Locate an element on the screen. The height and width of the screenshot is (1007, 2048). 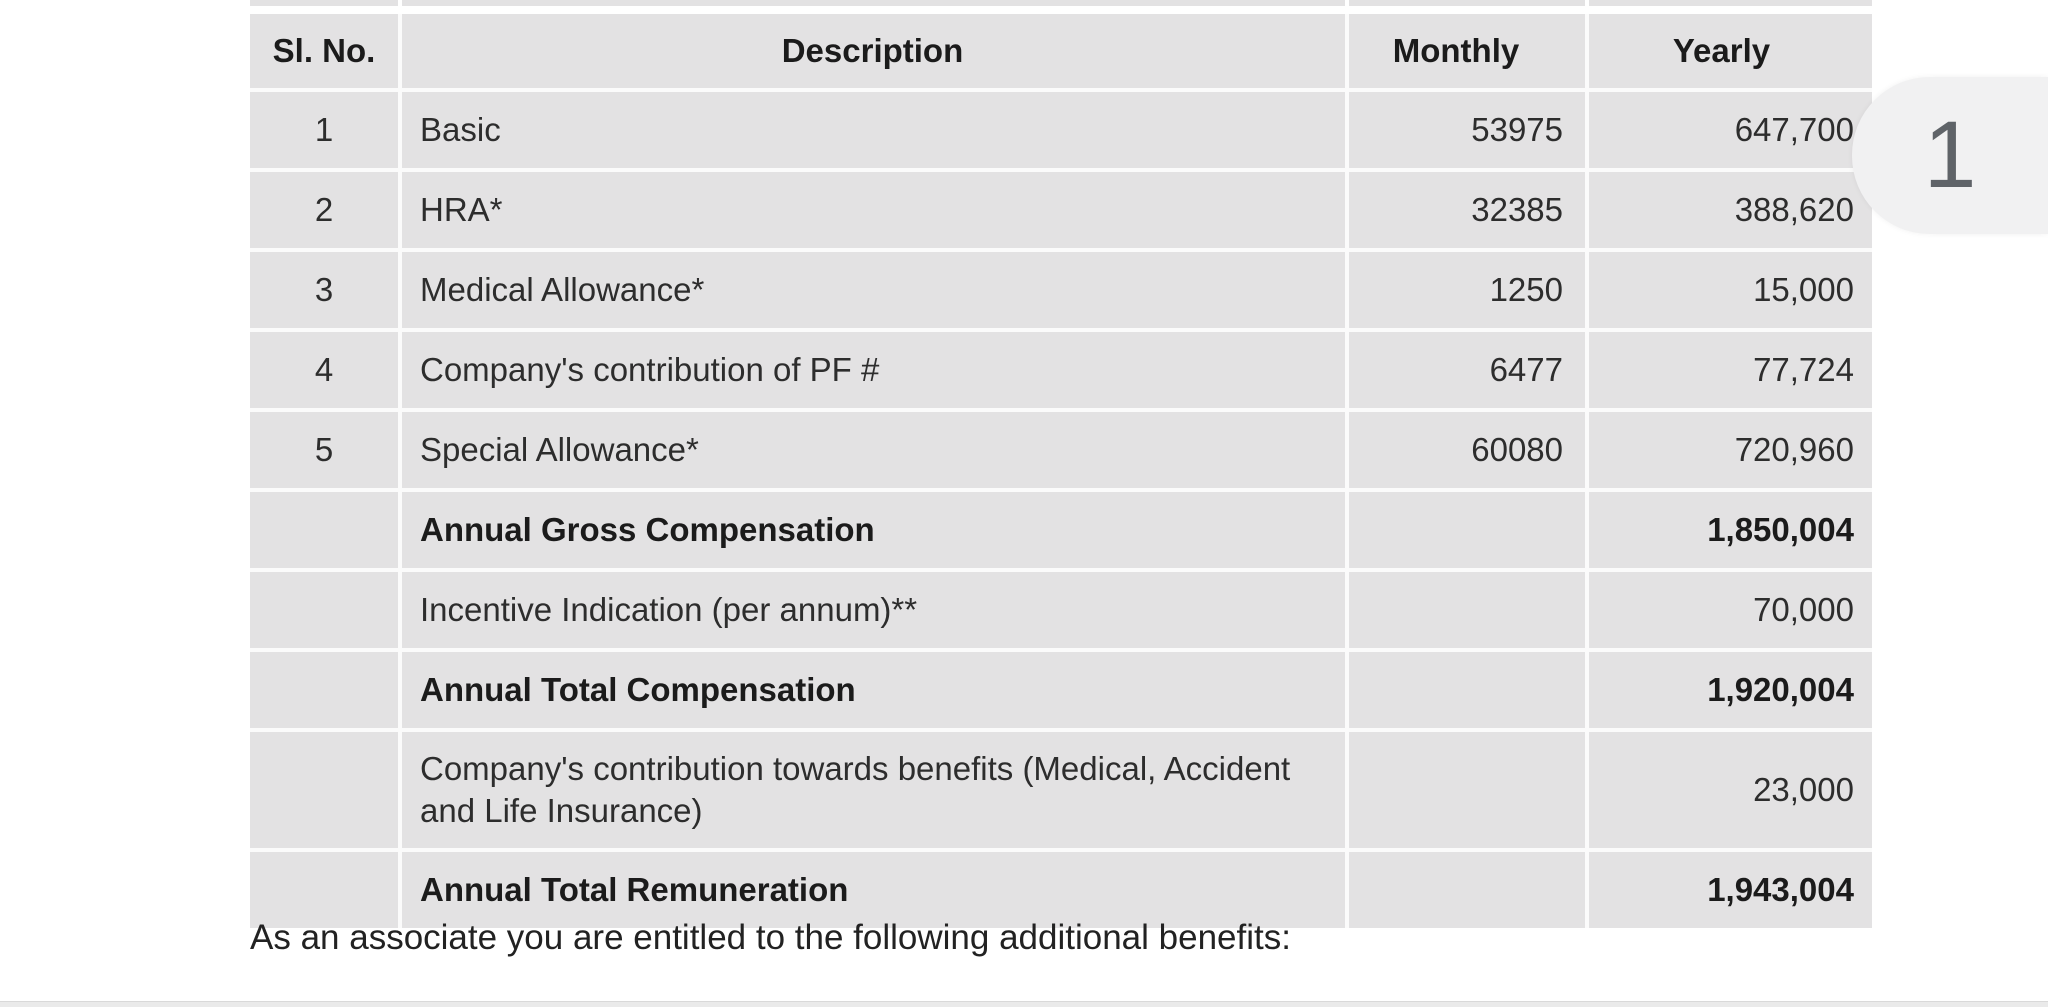
cell-description: Company's contribution of PF # is located at coordinates (873, 370).